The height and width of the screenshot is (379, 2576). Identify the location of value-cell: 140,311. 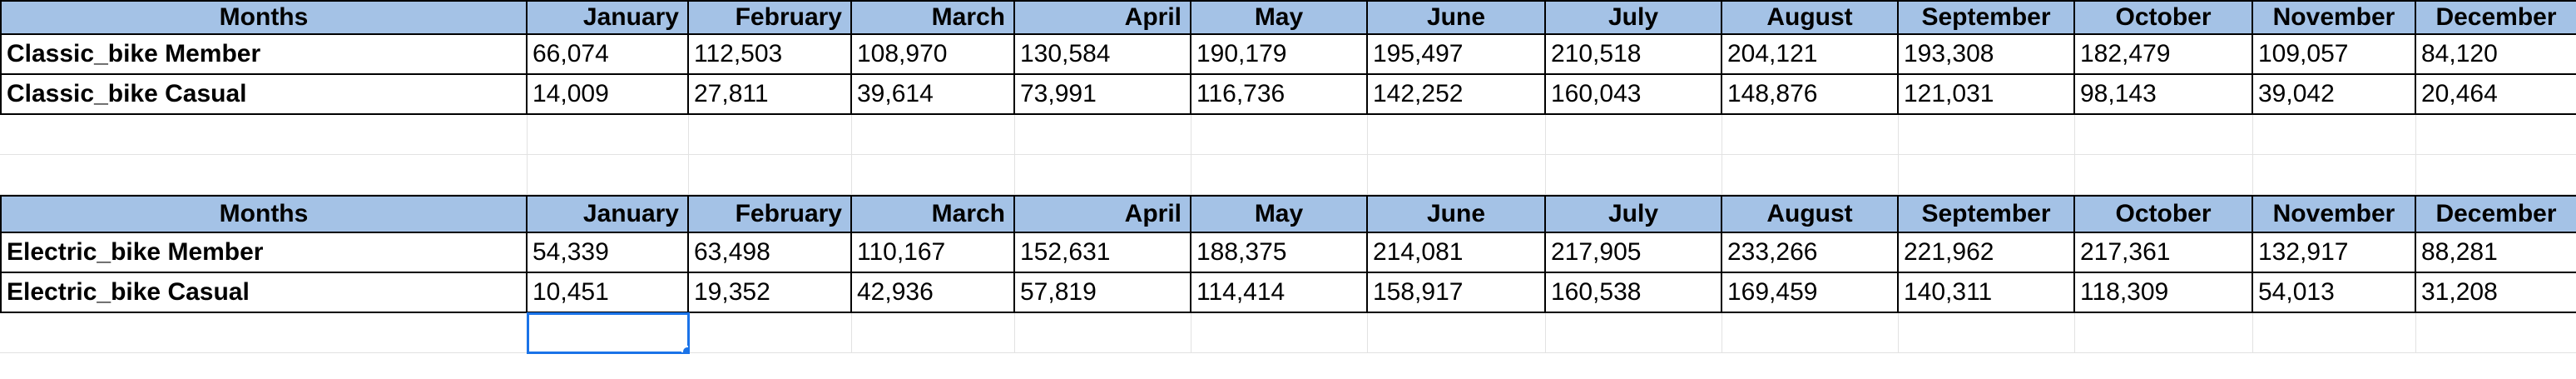
(1987, 293).